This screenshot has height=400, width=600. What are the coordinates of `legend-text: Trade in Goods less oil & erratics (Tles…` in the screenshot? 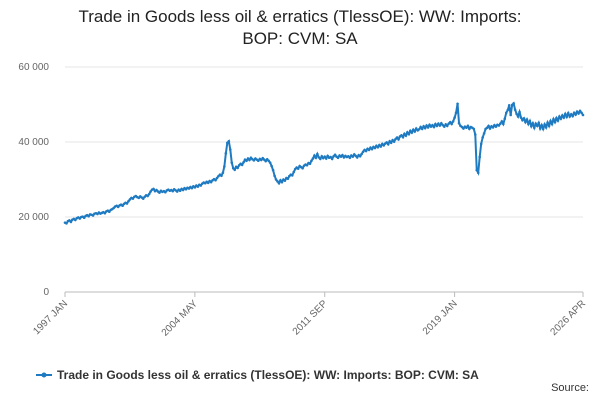 It's located at (268, 375).